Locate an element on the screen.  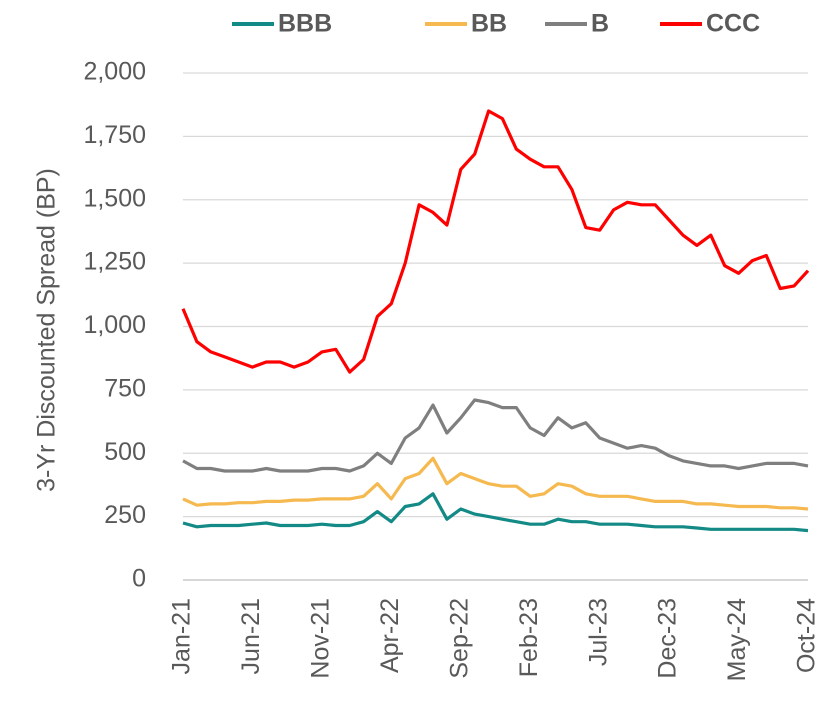
x-tick-label: May-24 is located at coordinates (737, 639).